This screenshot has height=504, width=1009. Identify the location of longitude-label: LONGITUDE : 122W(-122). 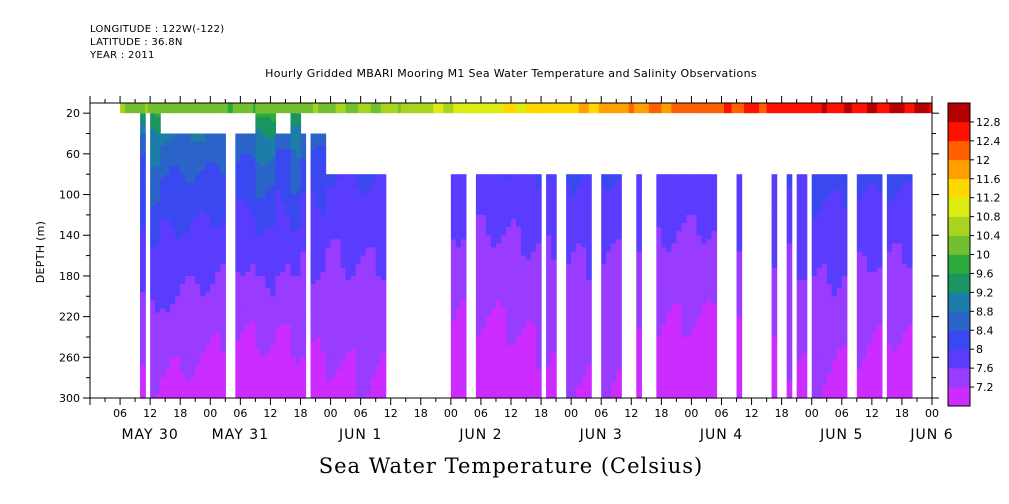
(157, 29).